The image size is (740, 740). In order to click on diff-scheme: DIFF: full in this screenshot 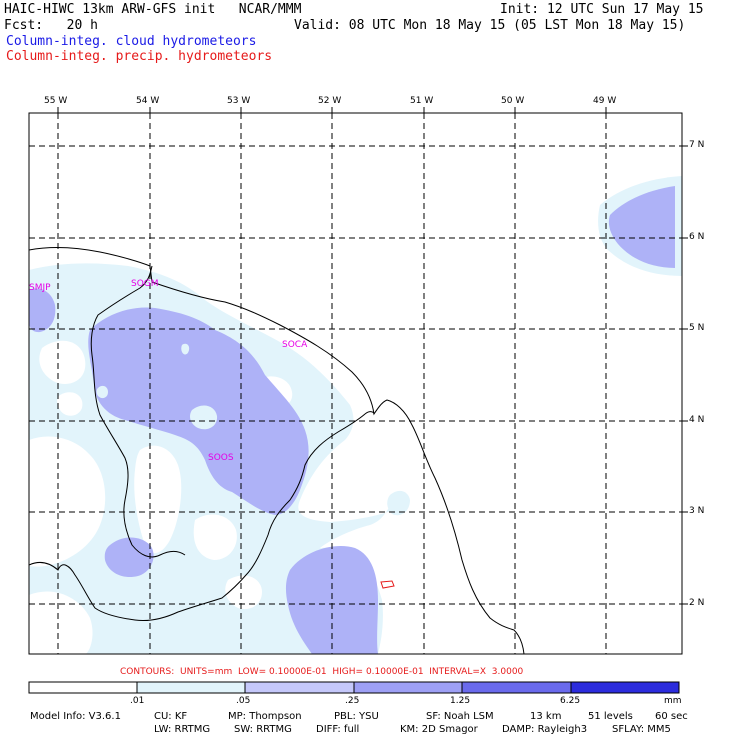, I will do `click(338, 729)`.